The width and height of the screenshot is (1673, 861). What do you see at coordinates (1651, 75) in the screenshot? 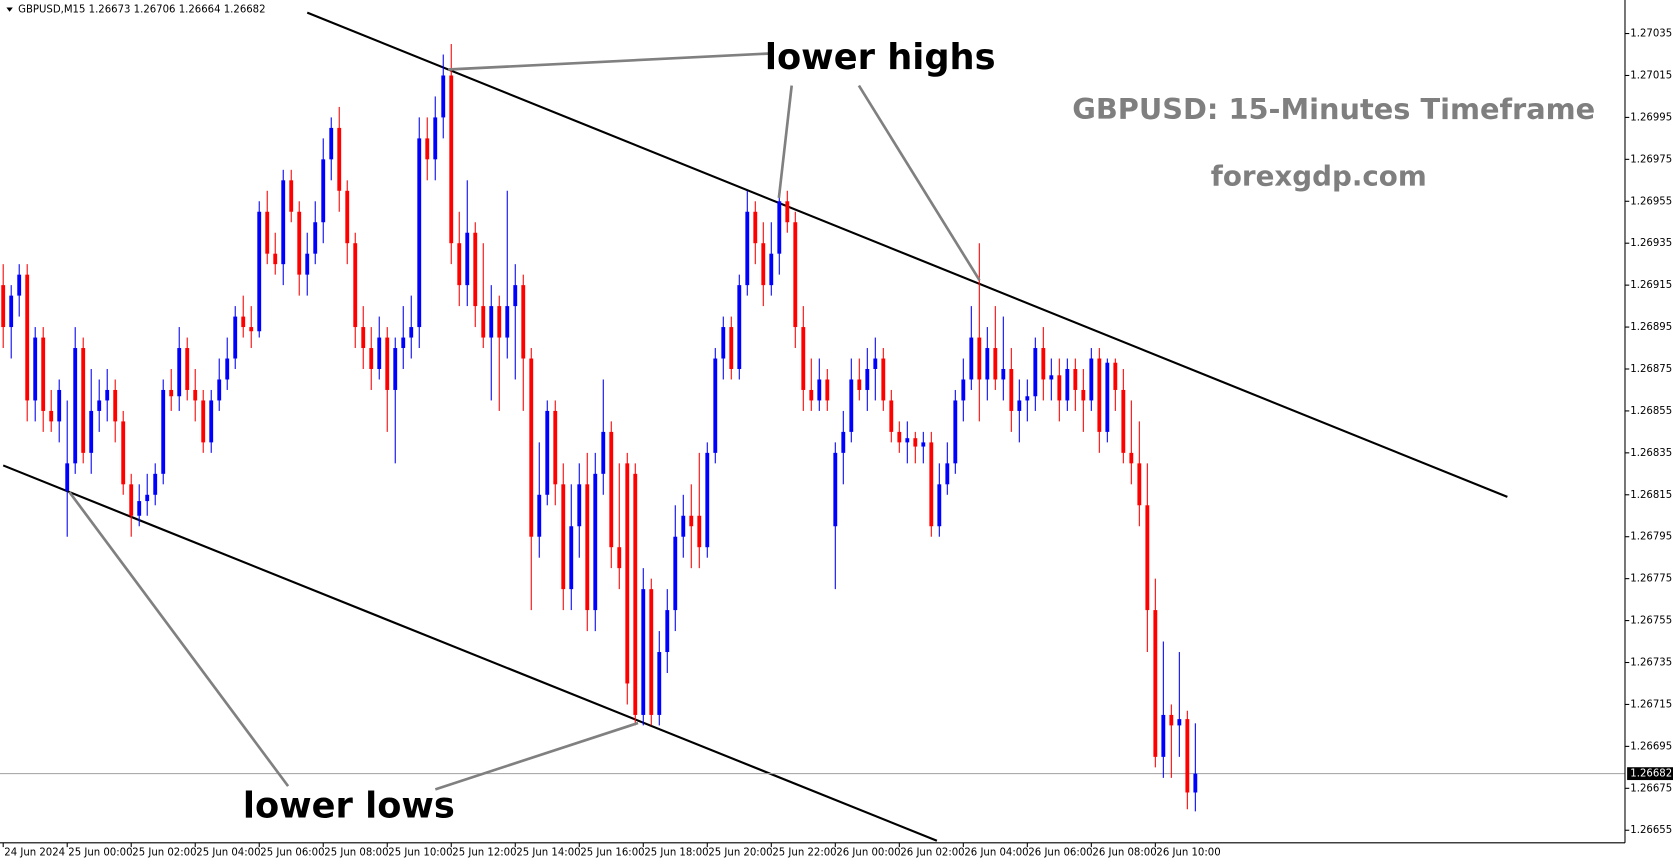
I see `y-tick-label: 1.27015` at bounding box center [1651, 75].